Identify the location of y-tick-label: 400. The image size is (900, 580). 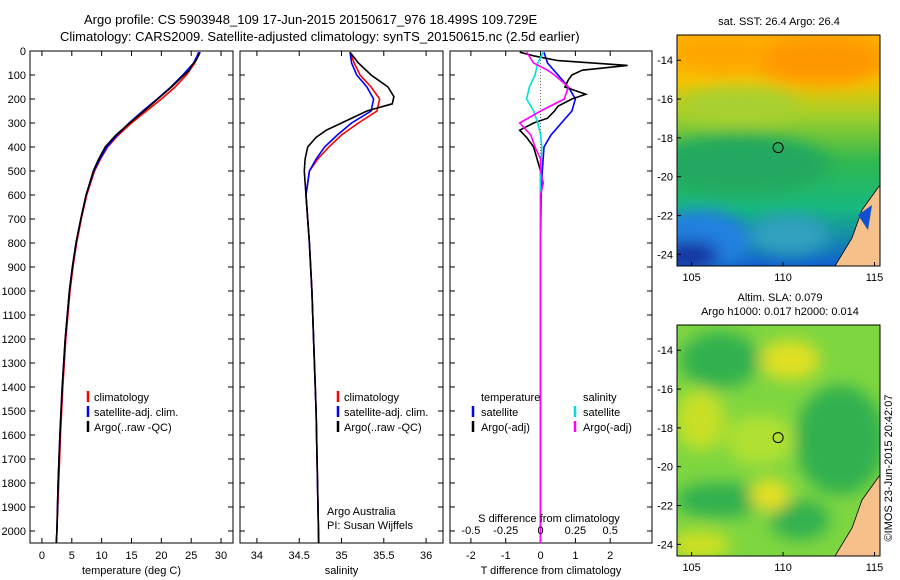
(17, 148).